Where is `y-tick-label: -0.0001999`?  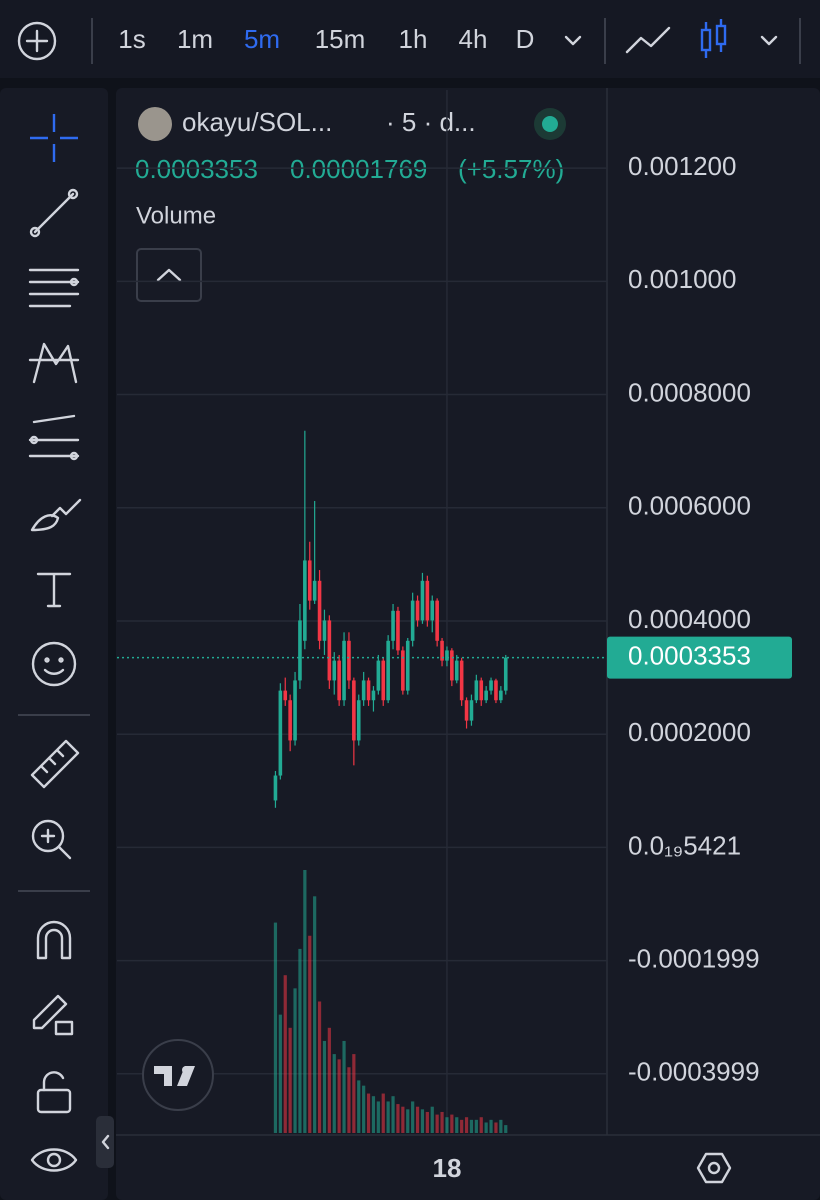 y-tick-label: -0.0001999 is located at coordinates (694, 958).